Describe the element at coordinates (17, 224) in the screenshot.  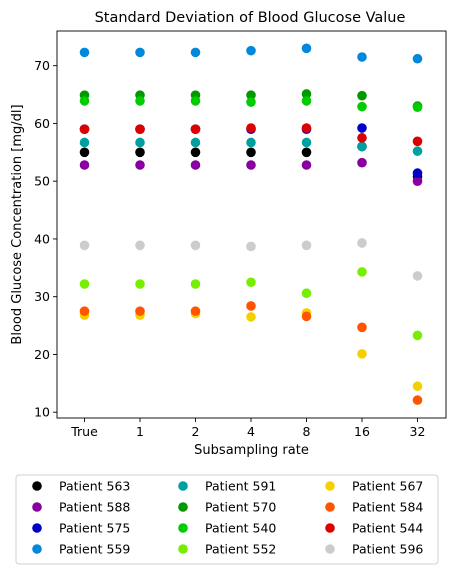
I see `y-axis-label: Blood Glucose Concentration [mg/dl]` at that location.